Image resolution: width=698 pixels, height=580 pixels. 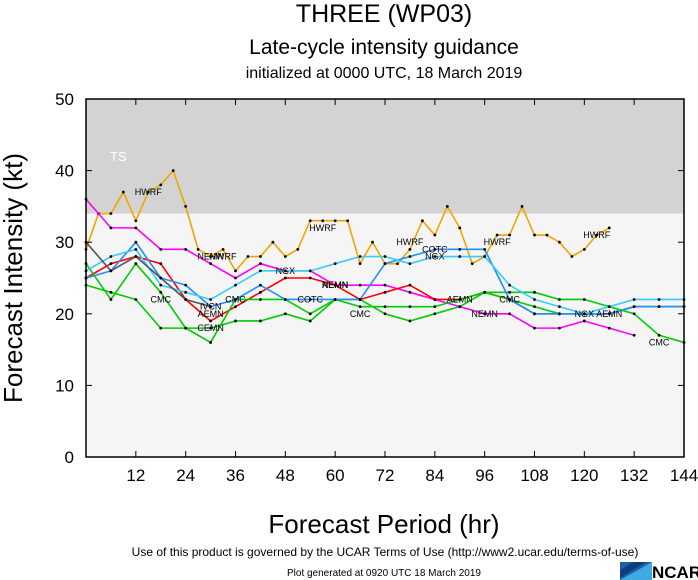 I want to click on series-line-ivcn, so click(x=148, y=274).